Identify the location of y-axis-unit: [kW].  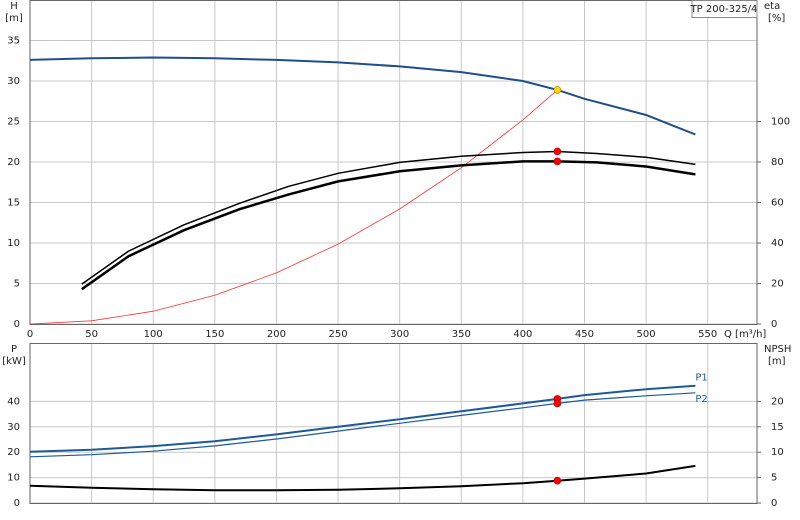
(14, 361).